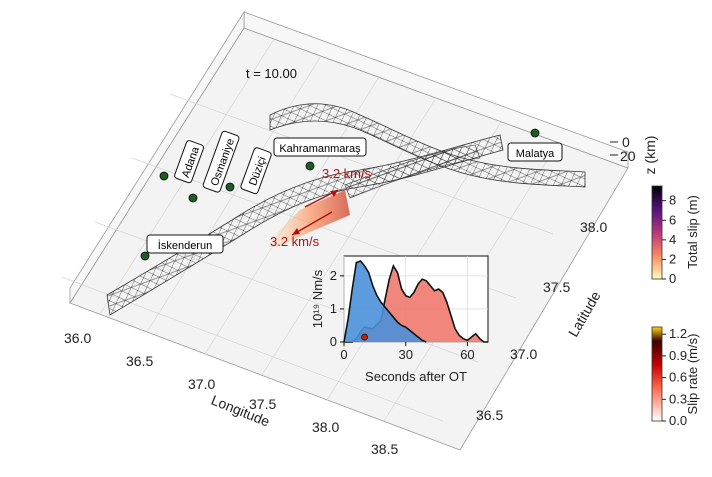 The image size is (712, 477). Describe the element at coordinates (672, 278) in the screenshot. I see `colorbar-tick-label: 0` at that location.